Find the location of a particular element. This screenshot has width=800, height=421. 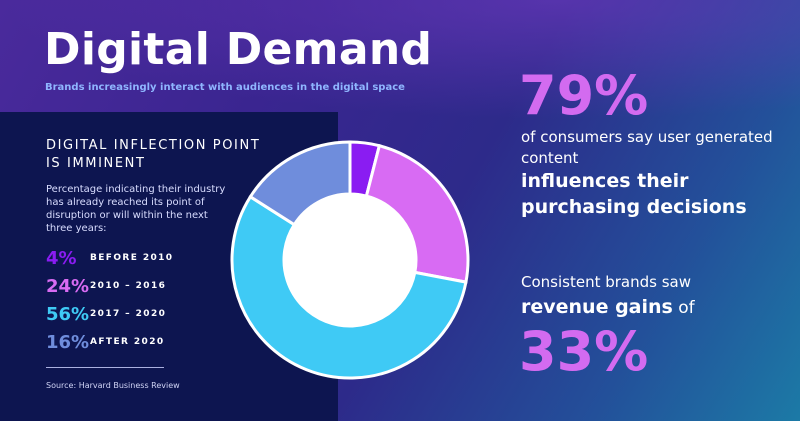

stat-33-line: revenue gains of is located at coordinates (656, 307).